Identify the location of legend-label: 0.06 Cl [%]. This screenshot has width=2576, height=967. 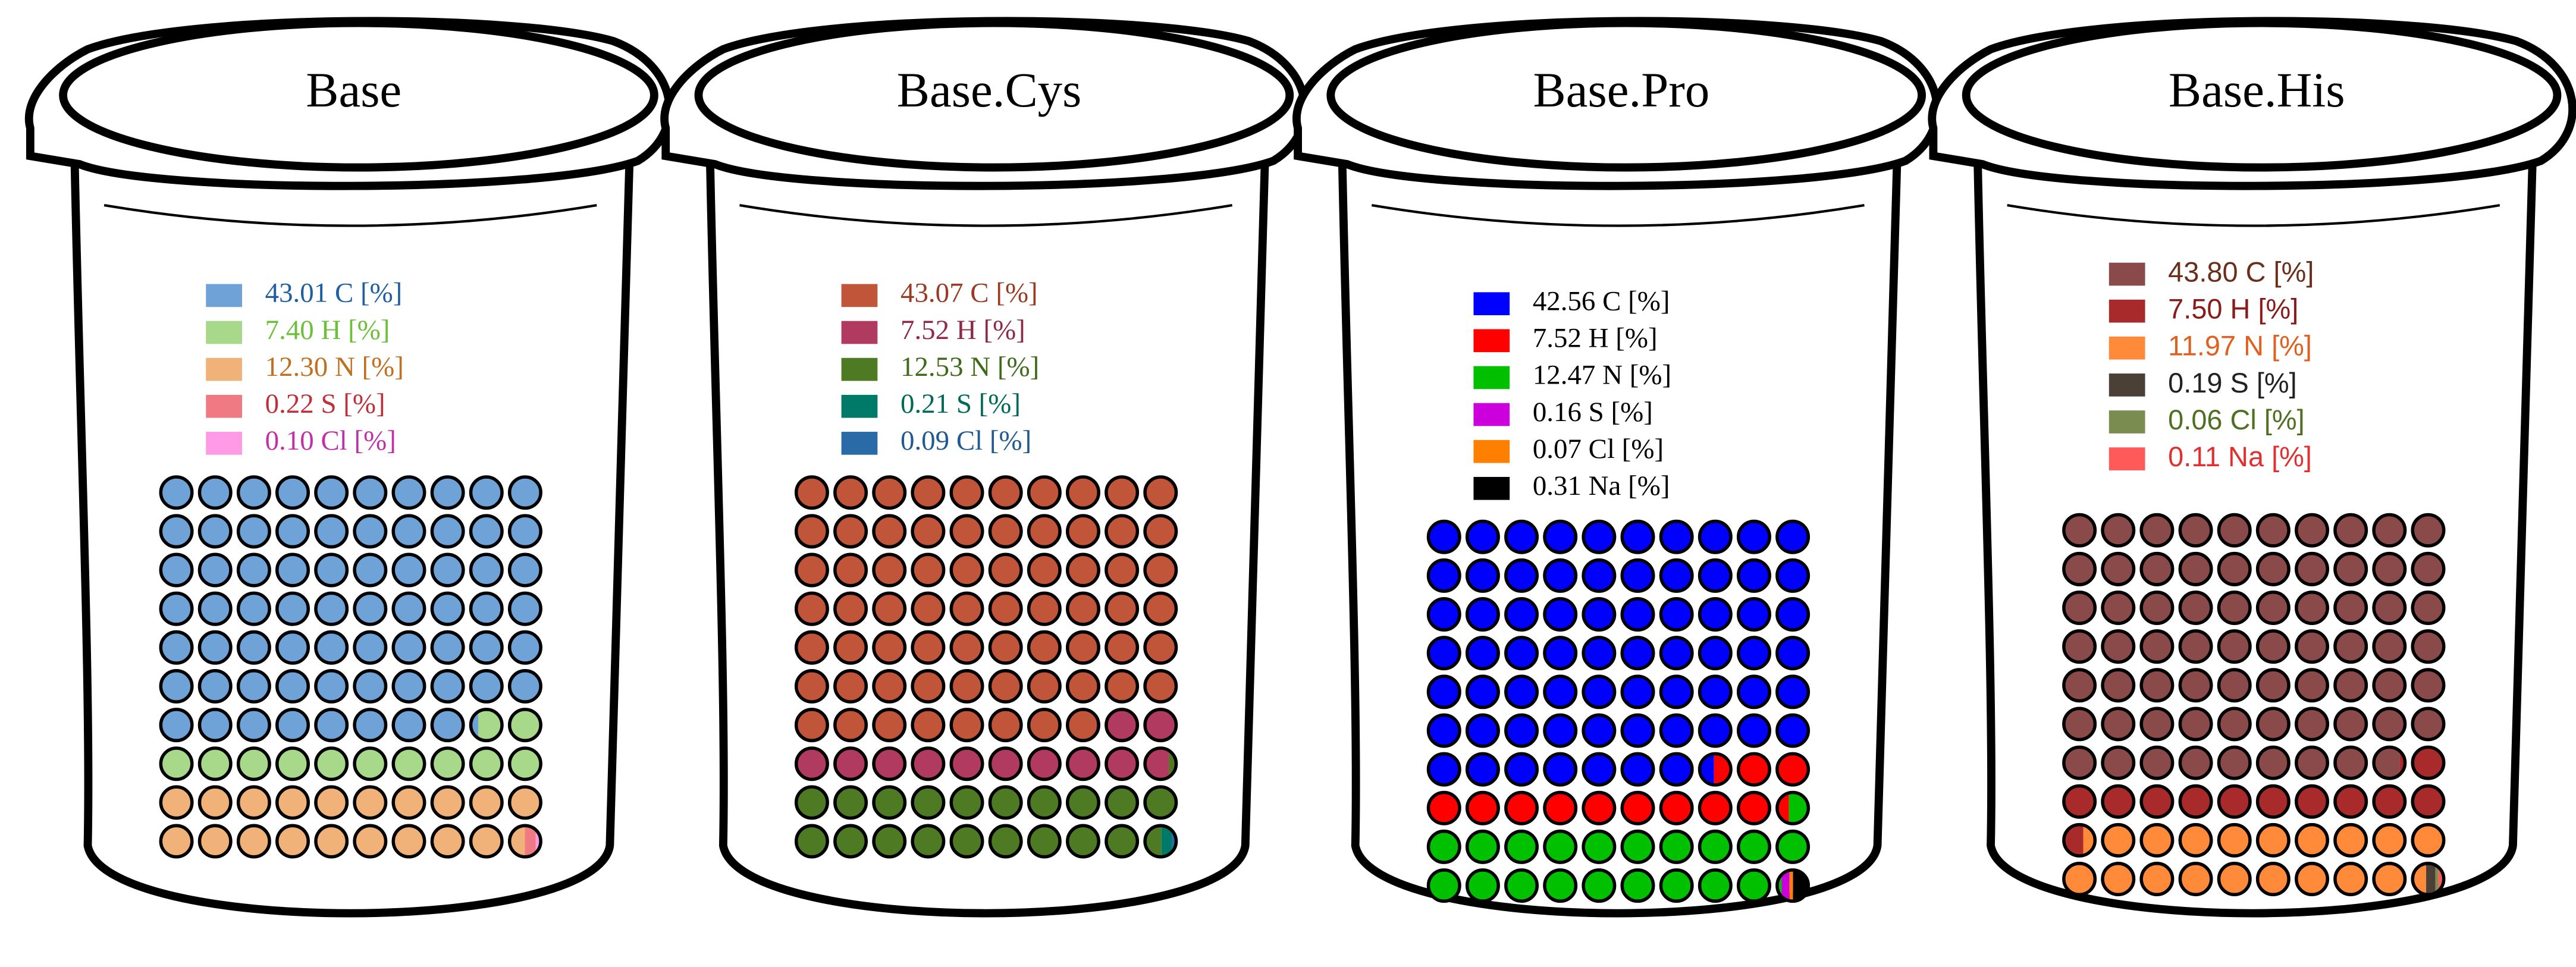
(2236, 420).